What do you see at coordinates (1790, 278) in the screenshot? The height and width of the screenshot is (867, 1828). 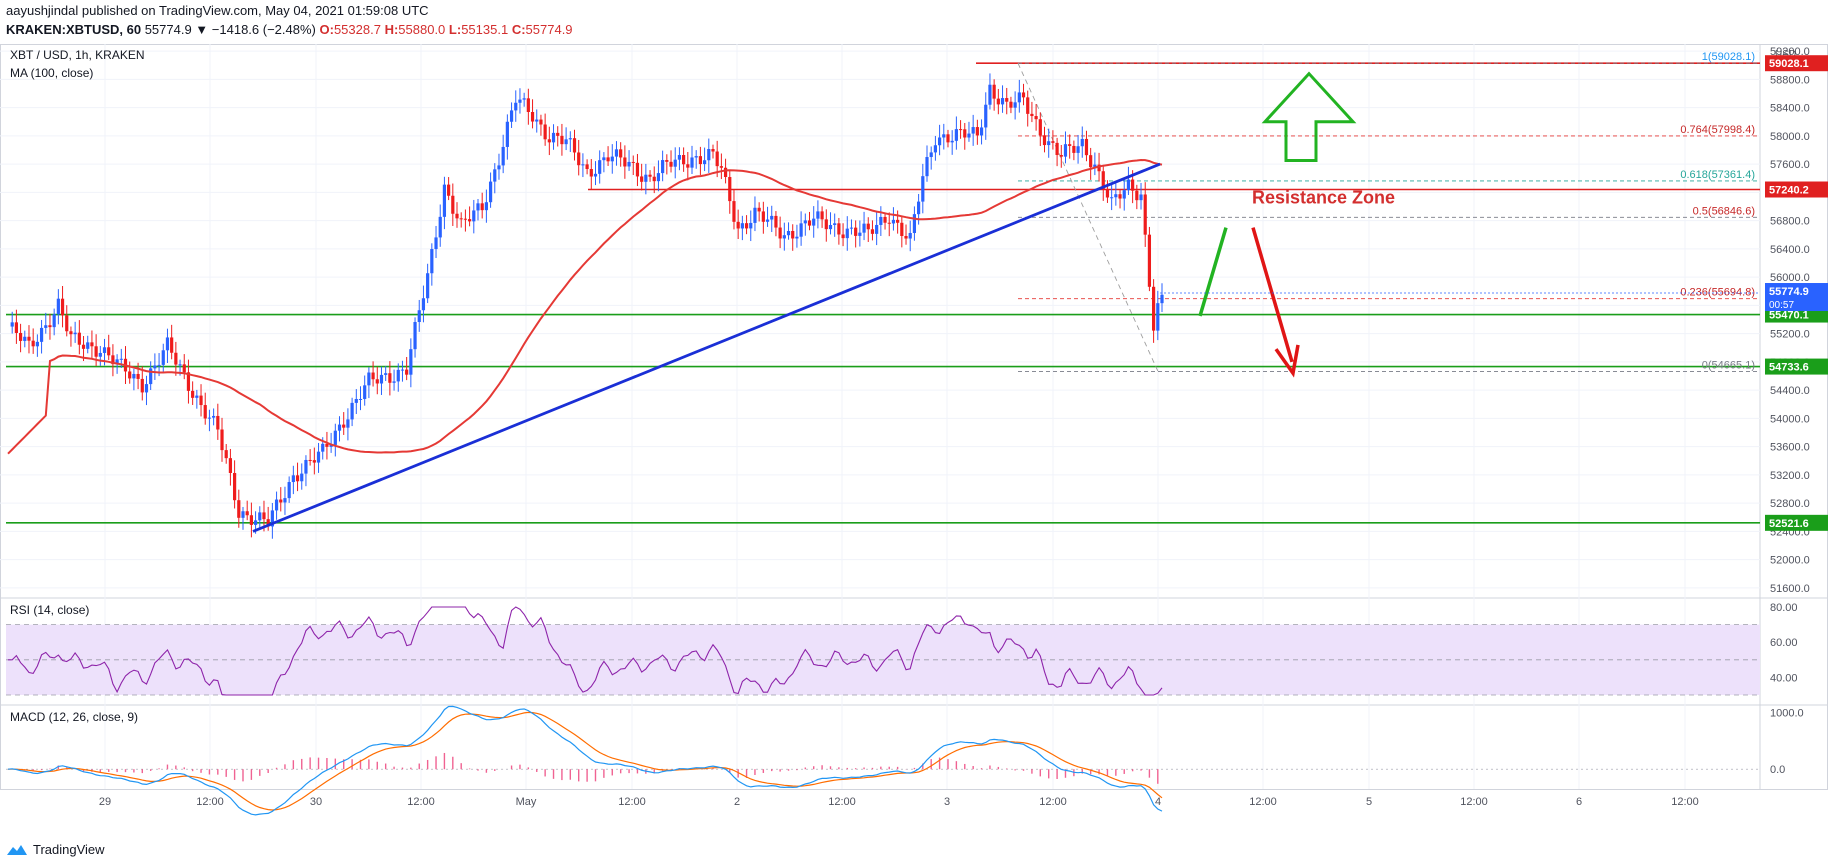 I see `y-tick-label: 56000.0` at bounding box center [1790, 278].